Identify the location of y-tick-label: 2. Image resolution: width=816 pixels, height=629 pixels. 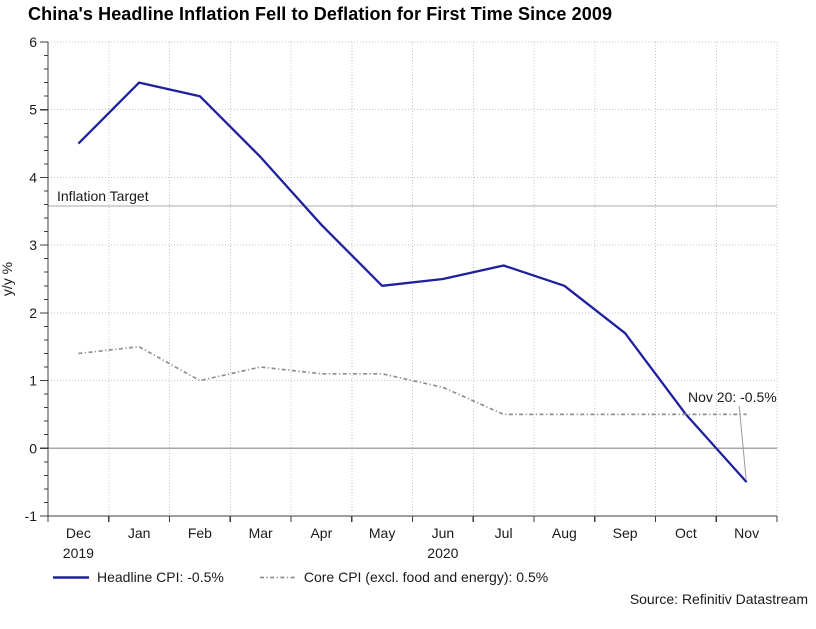
(33, 313).